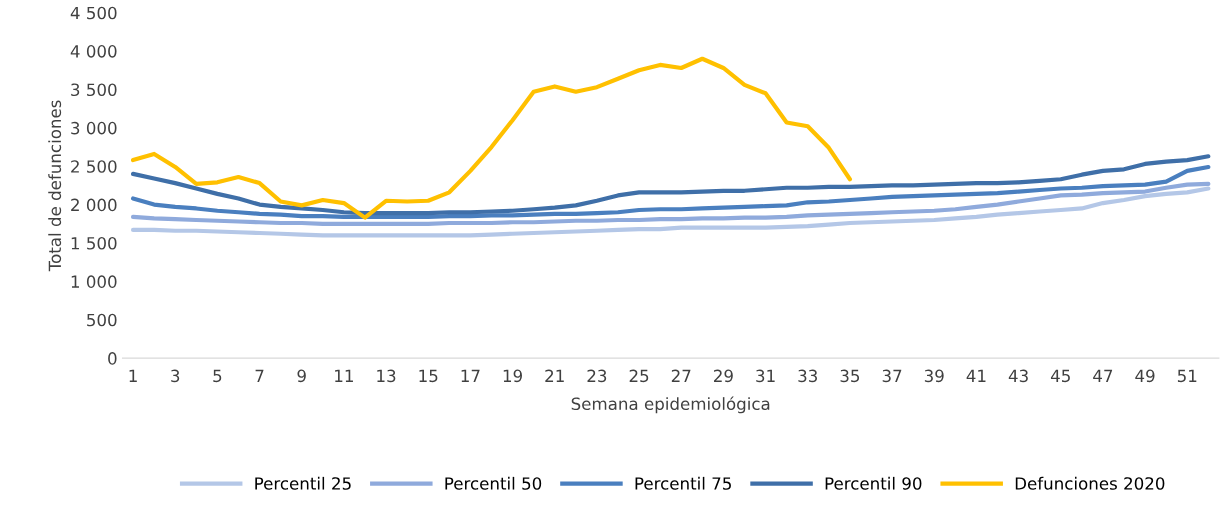 The image size is (1225, 508). What do you see at coordinates (976, 375) in the screenshot?
I see `x-tick-label: 41` at bounding box center [976, 375].